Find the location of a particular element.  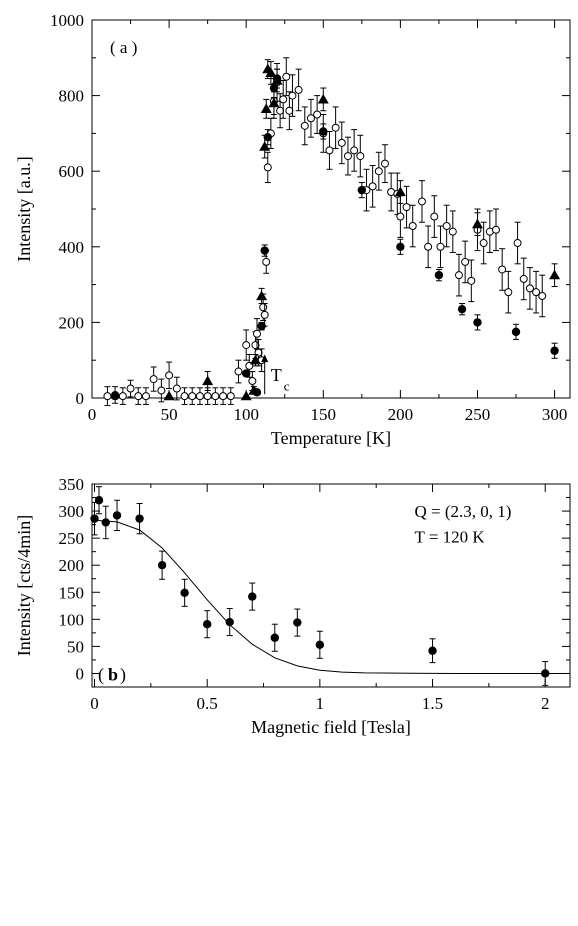

y-tick-label: 50 is located at coordinates (75, 646).